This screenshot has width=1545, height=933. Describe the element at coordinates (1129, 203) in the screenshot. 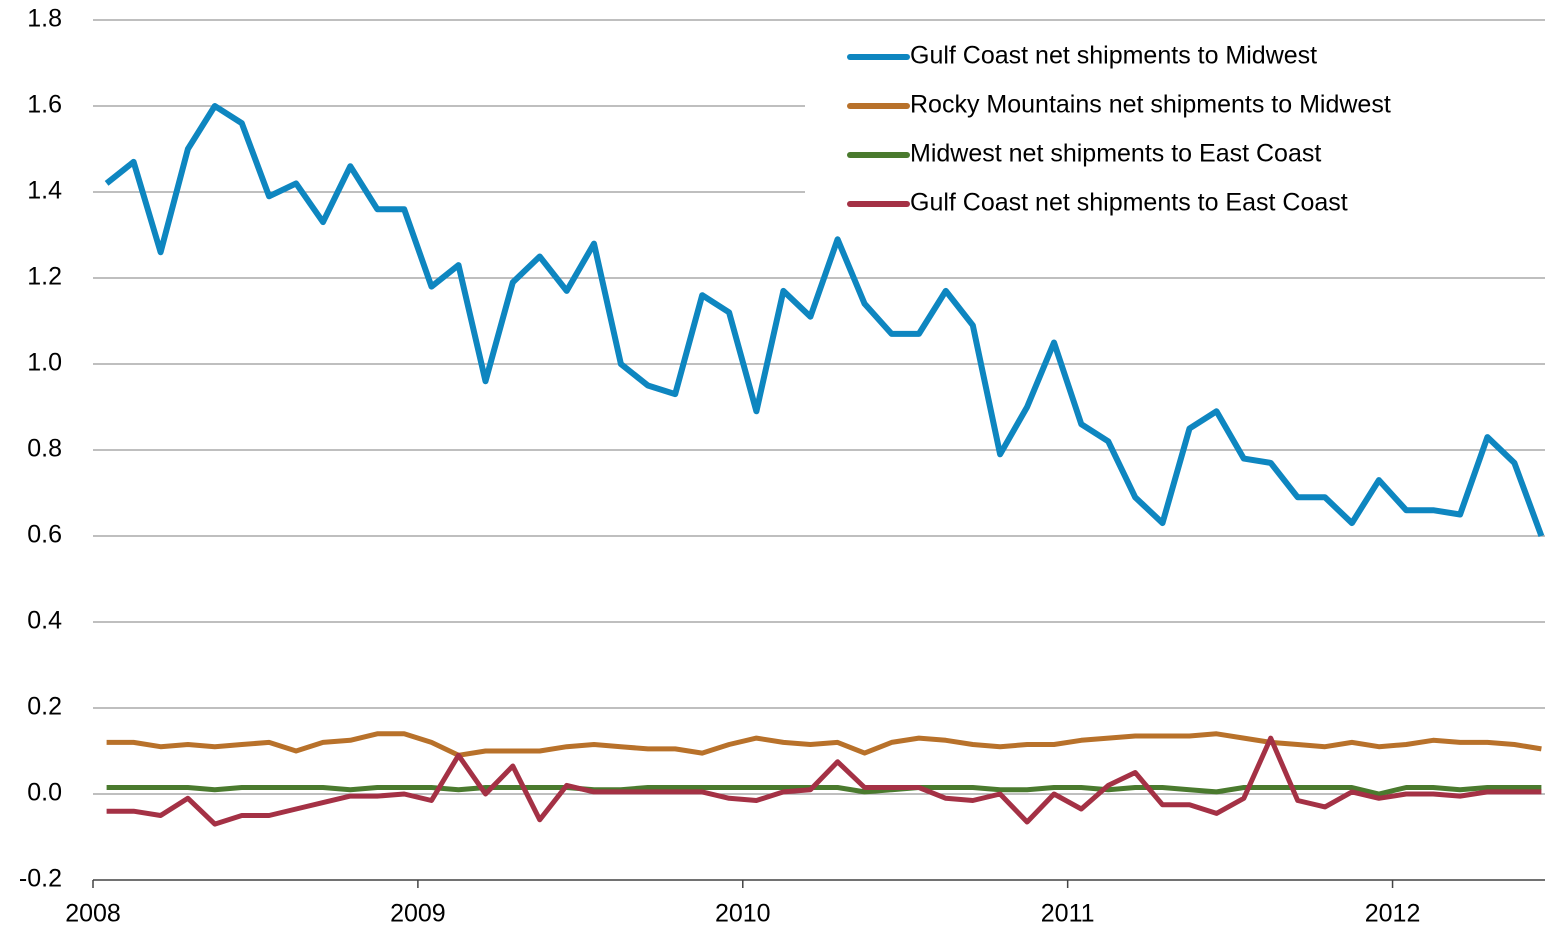

I see `legend-label: Gulf Coast net shipments to East Coast` at that location.